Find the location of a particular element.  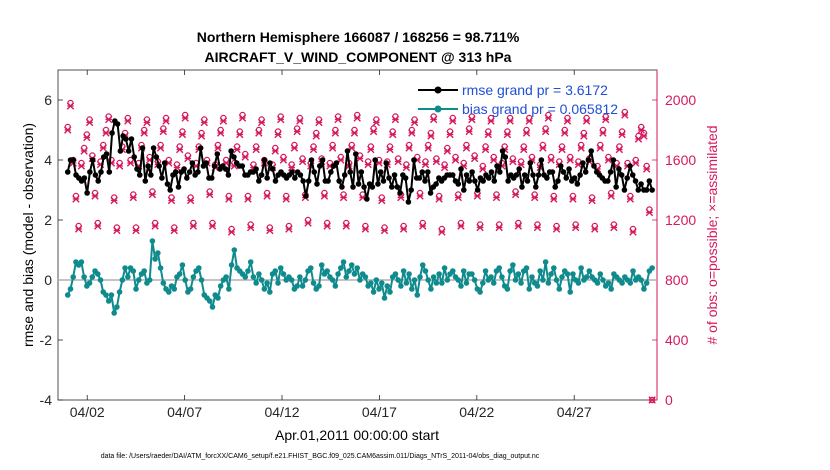

x-axis-label: Apr.01,2011 00:00:00 start is located at coordinates (357, 435).